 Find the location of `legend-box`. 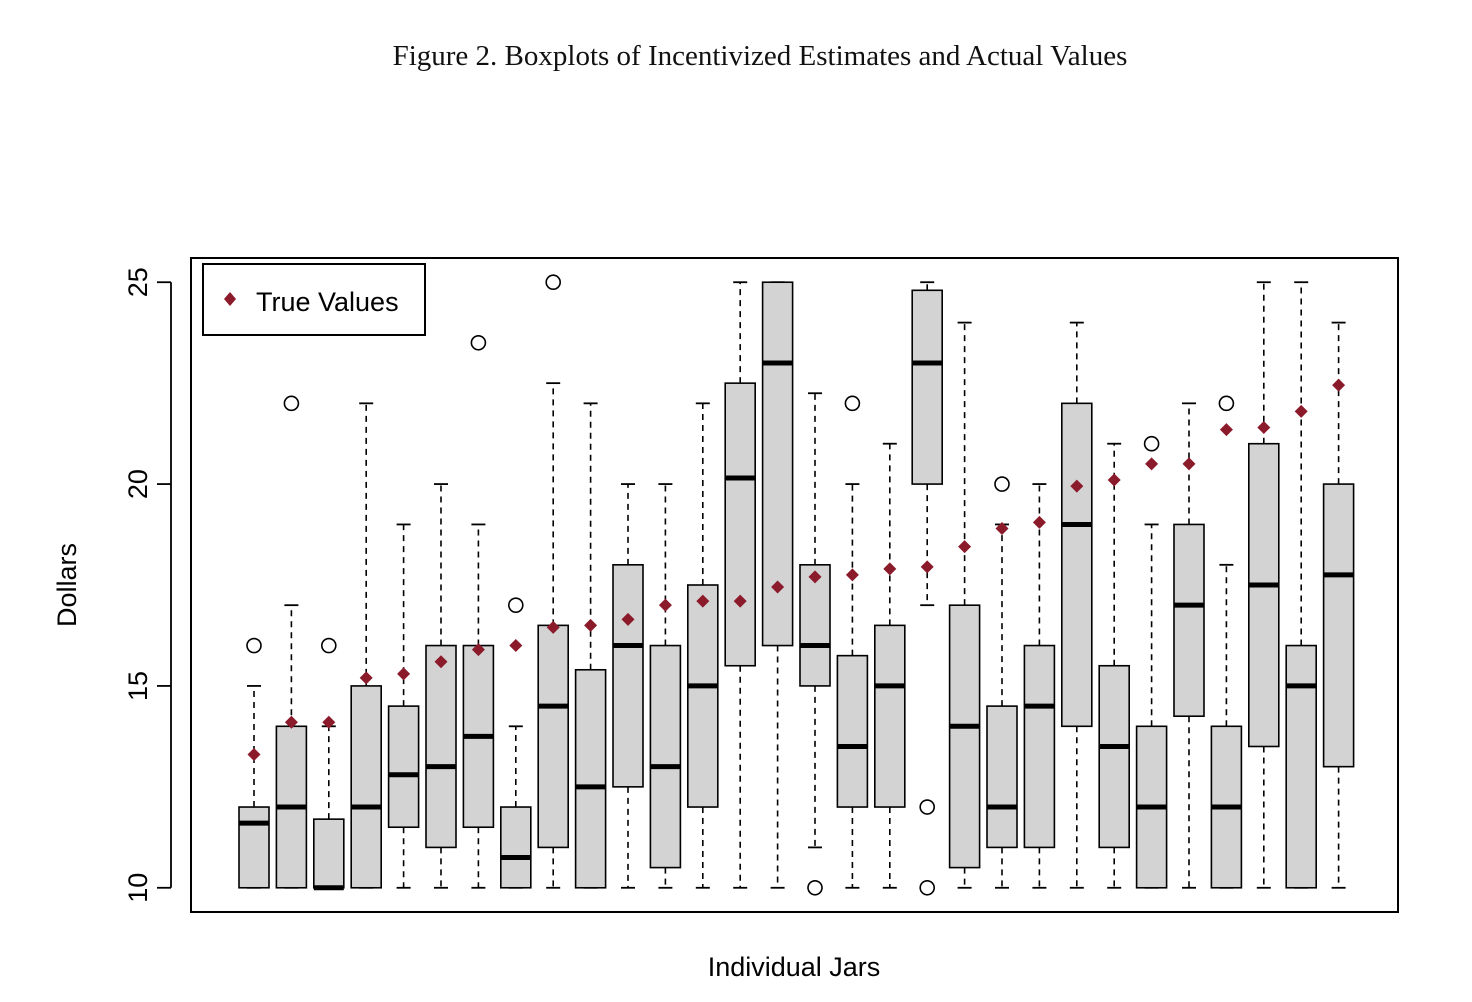

legend-box is located at coordinates (314, 299).